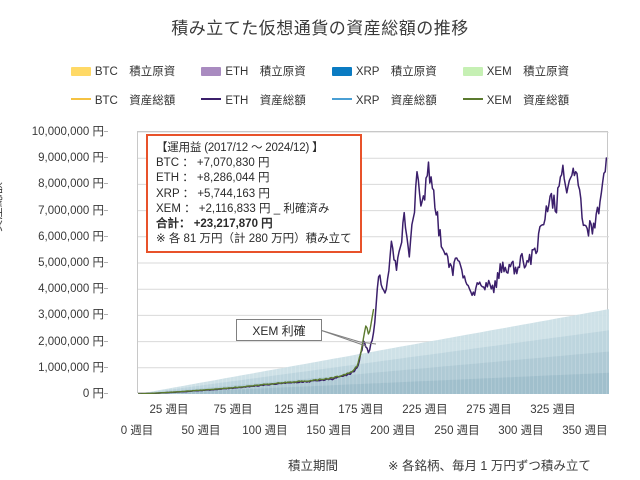 The width and height of the screenshot is (640, 480). What do you see at coordinates (211, 71) in the screenshot?
I see `eth-principal-swatch-icon` at bounding box center [211, 71].